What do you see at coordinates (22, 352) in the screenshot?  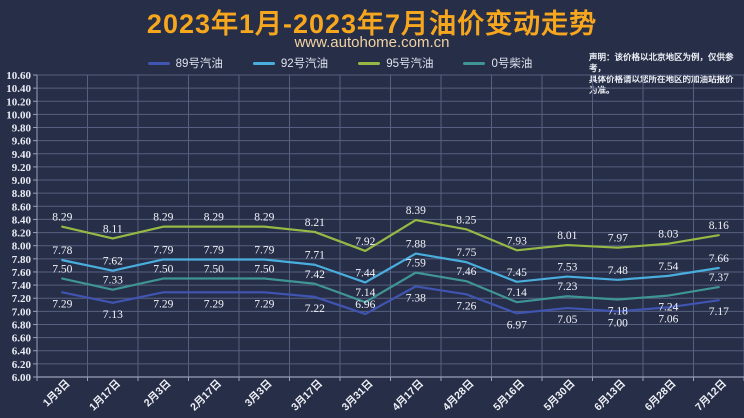 I see `svg-text: 6.40` at bounding box center [22, 352].